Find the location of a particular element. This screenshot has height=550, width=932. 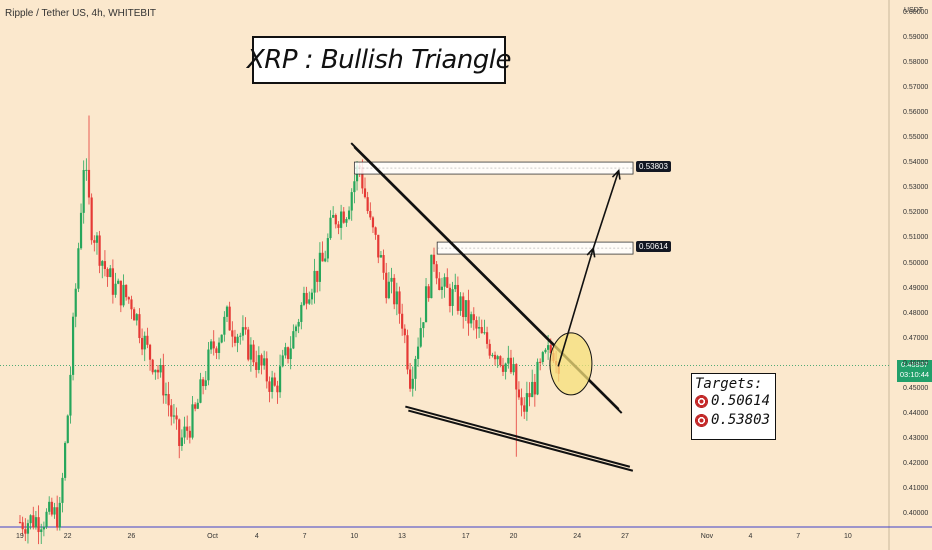

y-tick-label: 0.49000 is located at coordinates (916, 288).